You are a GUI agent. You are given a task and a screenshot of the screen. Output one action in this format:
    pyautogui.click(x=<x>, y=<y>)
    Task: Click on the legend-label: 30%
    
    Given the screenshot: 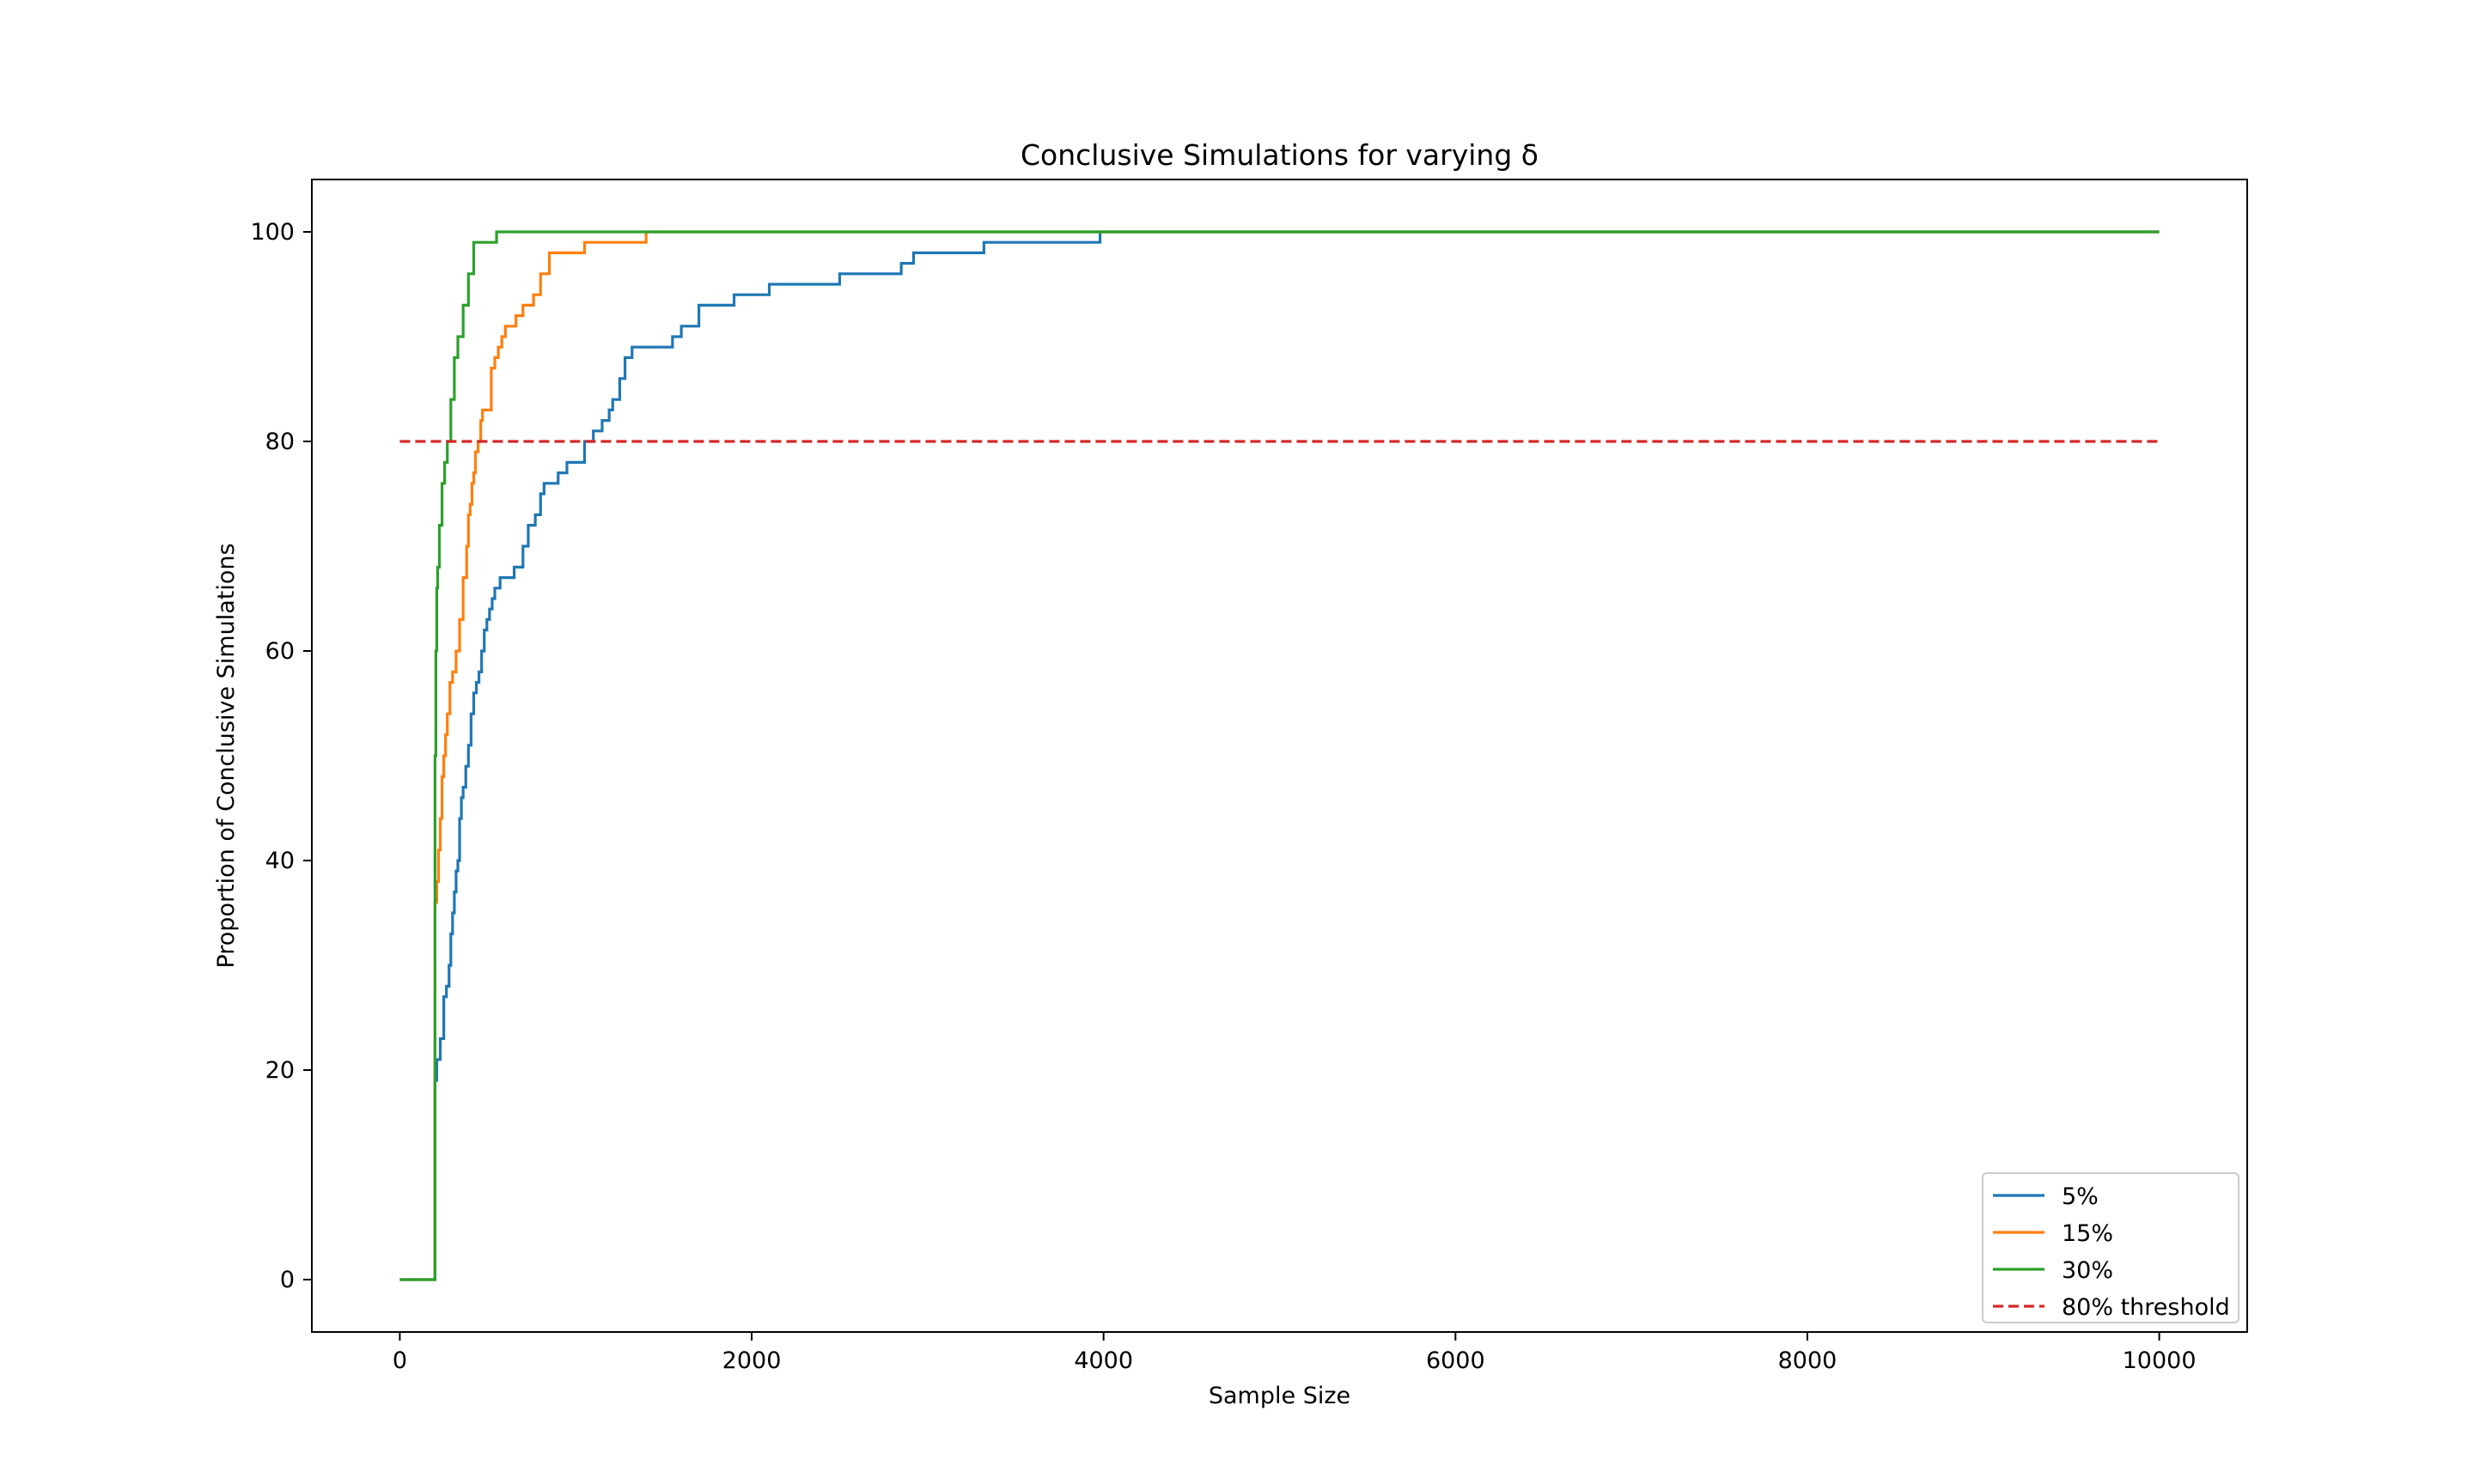 What is the action you would take?
    pyautogui.click(x=2087, y=1270)
    